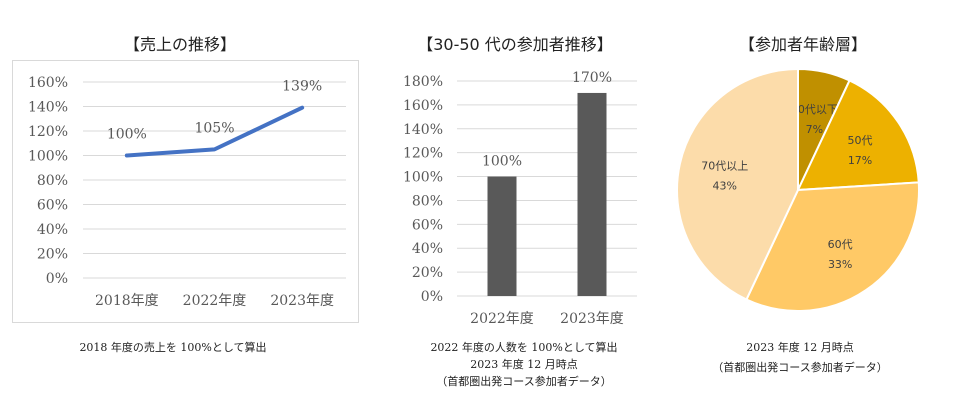 Image resolution: width=961 pixels, height=407 pixels. What do you see at coordinates (724, 166) in the screenshot?
I see `slice-label: 70代以上` at bounding box center [724, 166].